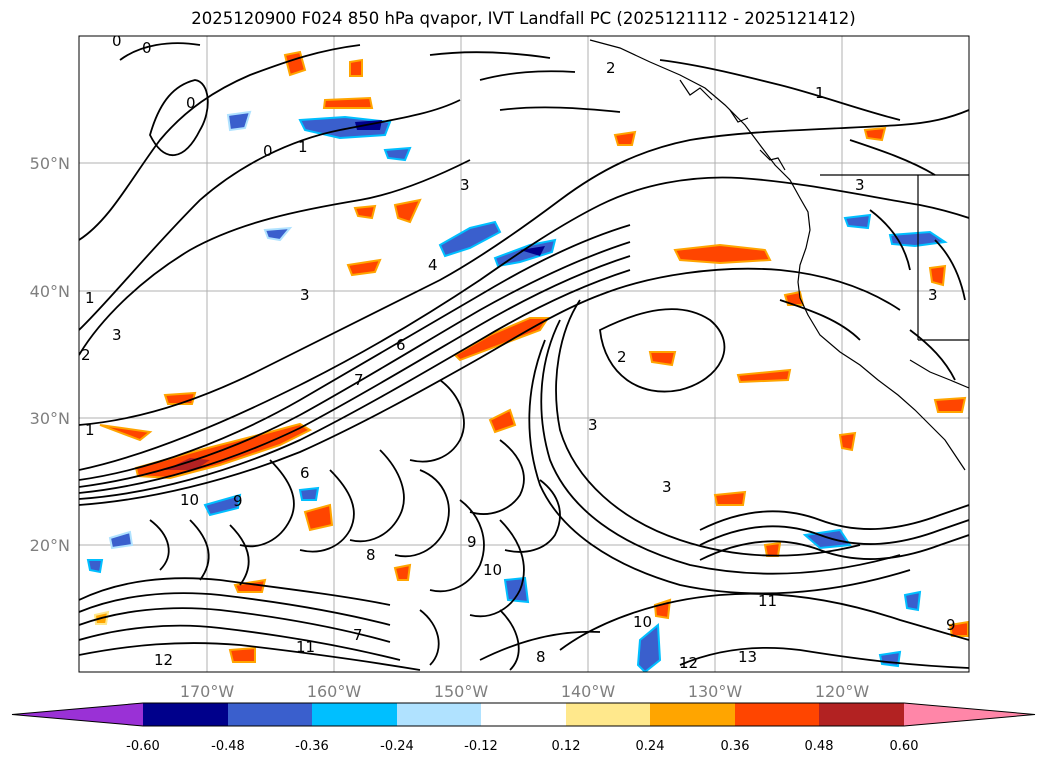 The image size is (1047, 765). What do you see at coordinates (50, 418) in the screenshot?
I see `lat-label: 30°N` at bounding box center [50, 418].